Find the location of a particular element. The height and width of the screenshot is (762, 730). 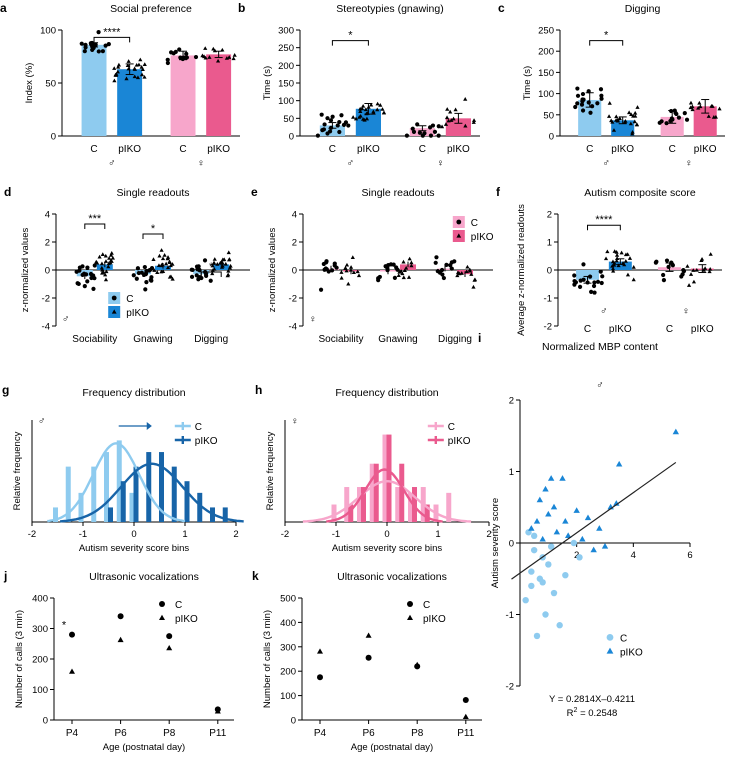

category-label: Sociability is located at coordinates (340, 339).